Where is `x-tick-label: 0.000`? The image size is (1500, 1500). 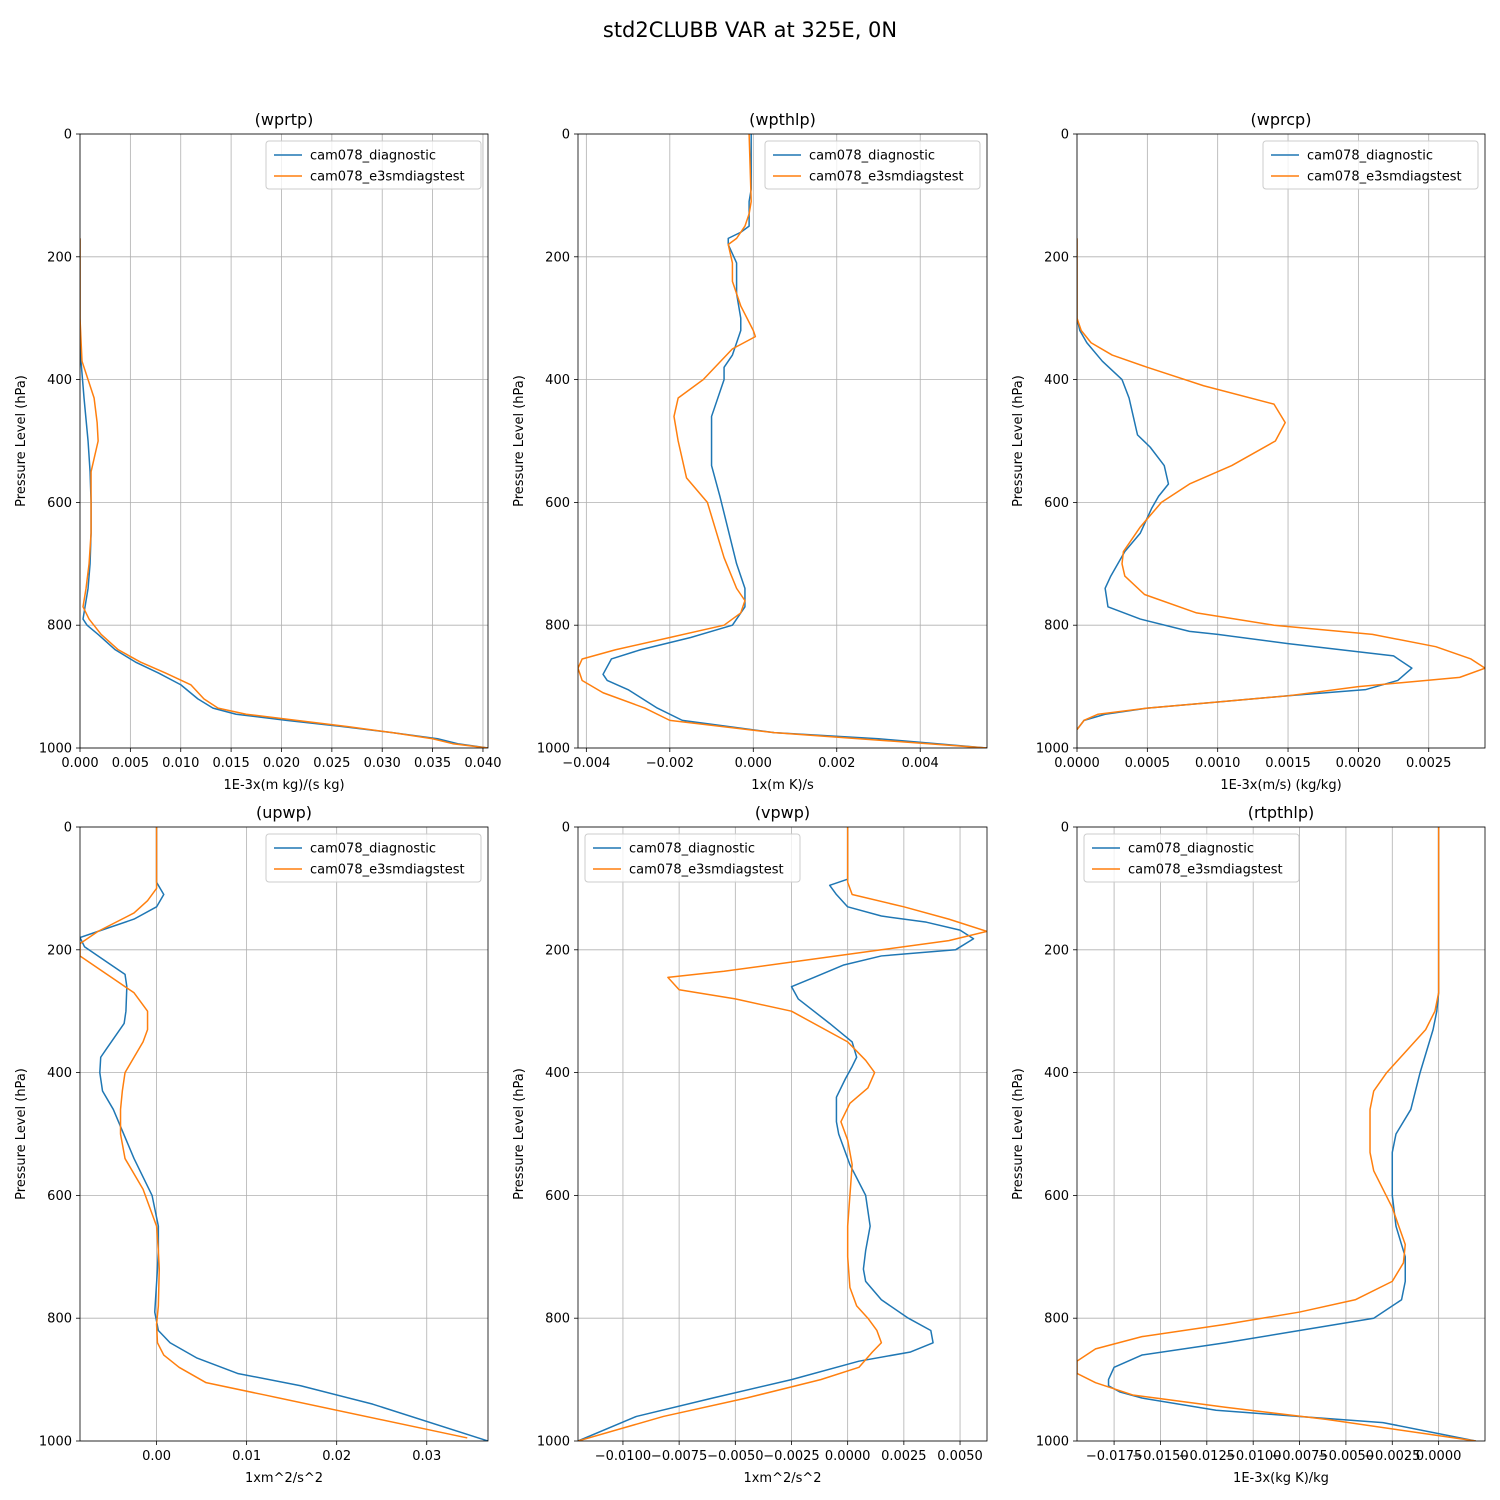 x-tick-label: 0.000 is located at coordinates (753, 763).